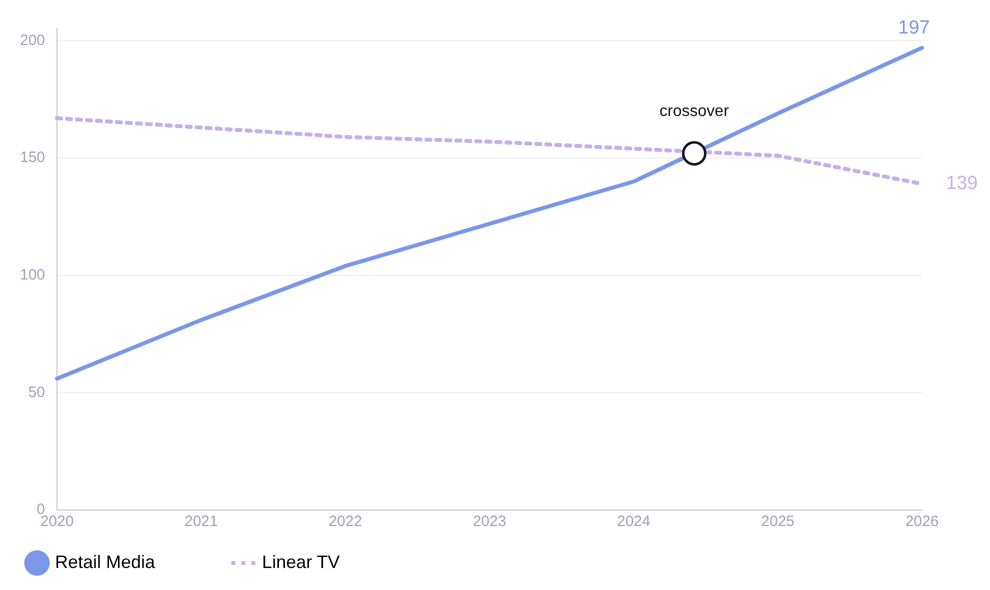 The height and width of the screenshot is (590, 990). I want to click on y-tick-label: 100, so click(33, 275).